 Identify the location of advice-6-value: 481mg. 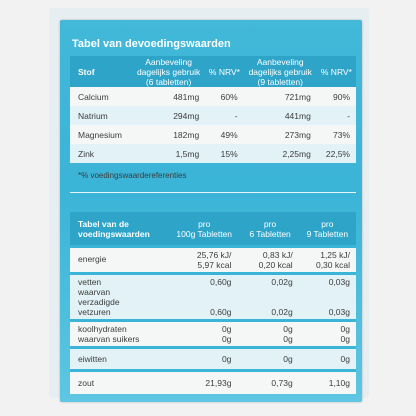
(169, 96).